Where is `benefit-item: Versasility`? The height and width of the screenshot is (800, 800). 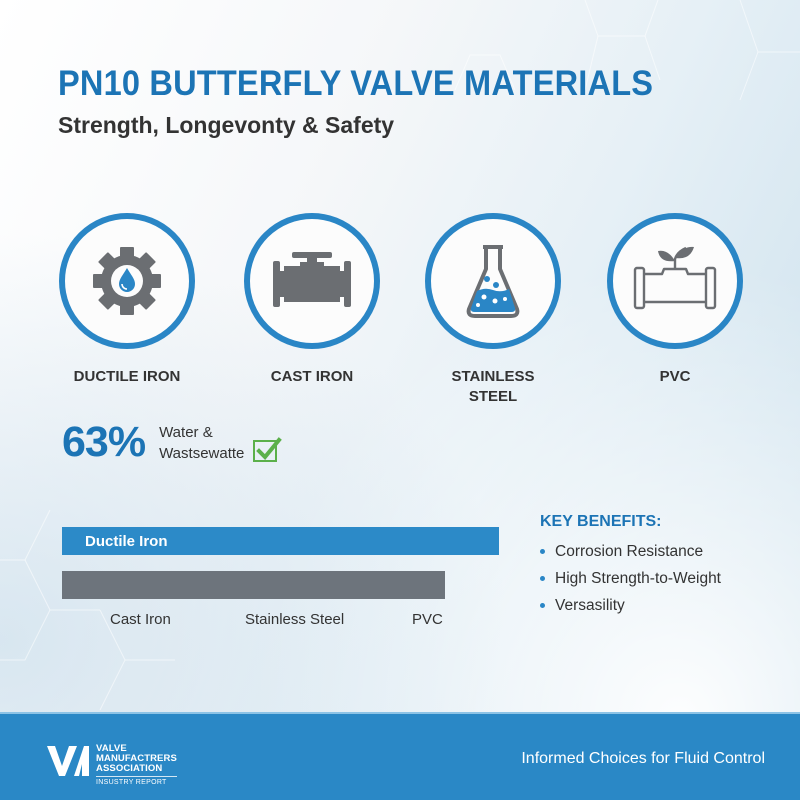
benefit-item: Versasility is located at coordinates (630, 605).